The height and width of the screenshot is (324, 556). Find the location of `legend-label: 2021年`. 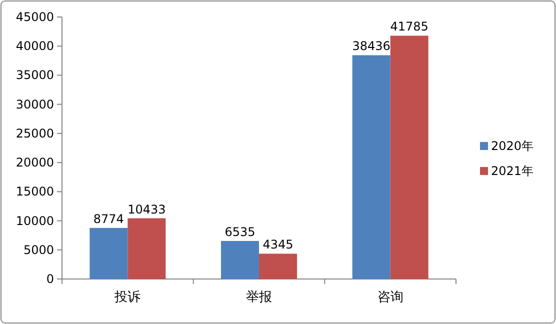

legend-label: 2021年 is located at coordinates (512, 171).